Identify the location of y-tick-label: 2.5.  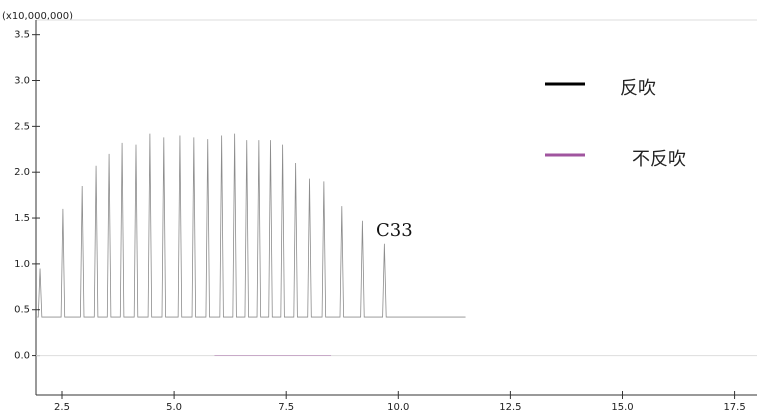
(22, 126).